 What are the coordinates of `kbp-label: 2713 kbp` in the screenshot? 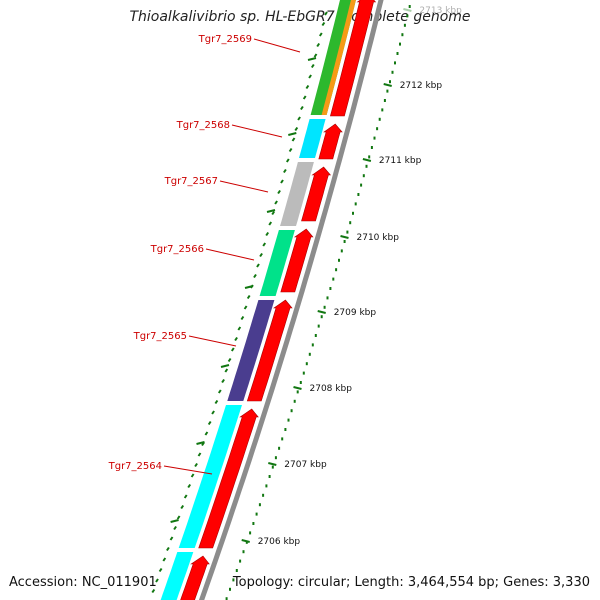 It's located at (440, 11).